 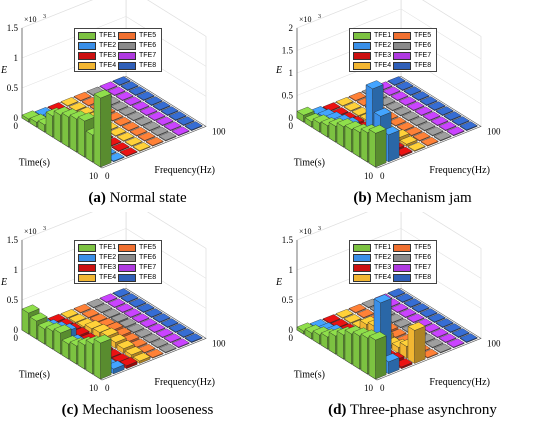 I want to click on bar-tfe7-t0, so click(x=108, y=298).